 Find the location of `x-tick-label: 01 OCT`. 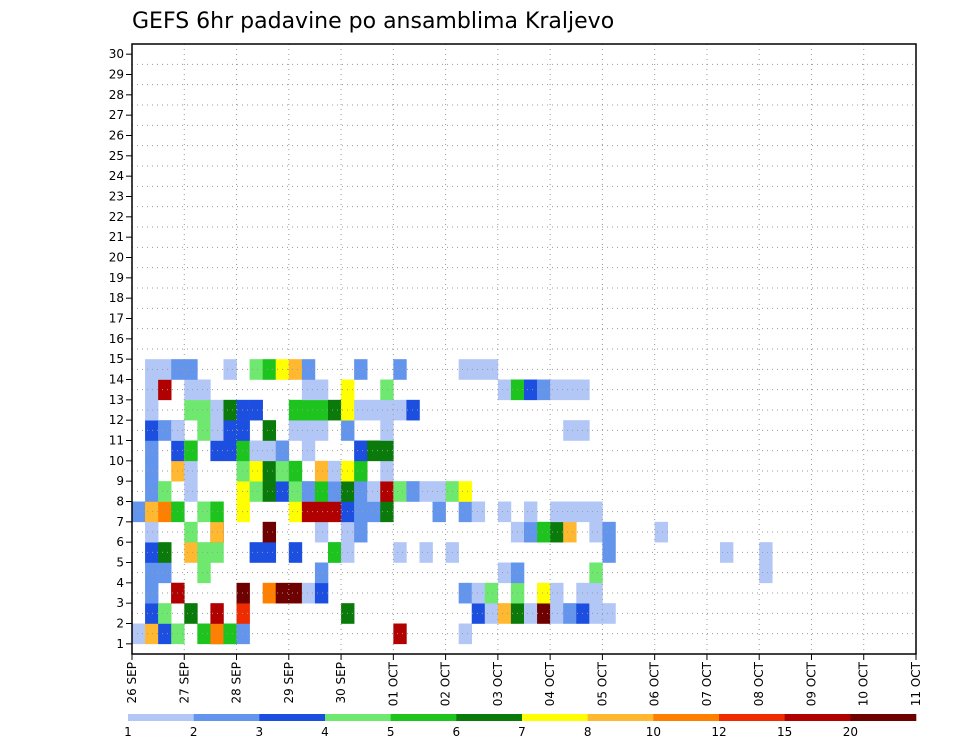

x-tick-label: 01 OCT is located at coordinates (393, 683).